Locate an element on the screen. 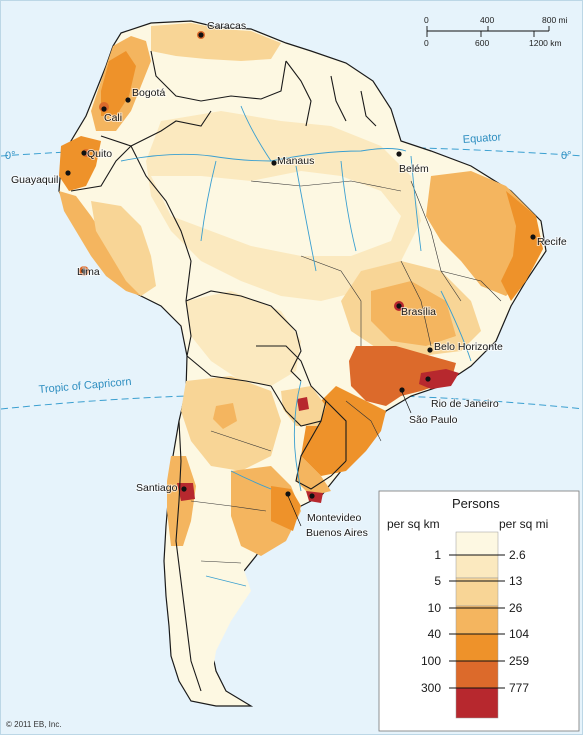 The image size is (583, 735). city-dot-caracas is located at coordinates (201, 35).